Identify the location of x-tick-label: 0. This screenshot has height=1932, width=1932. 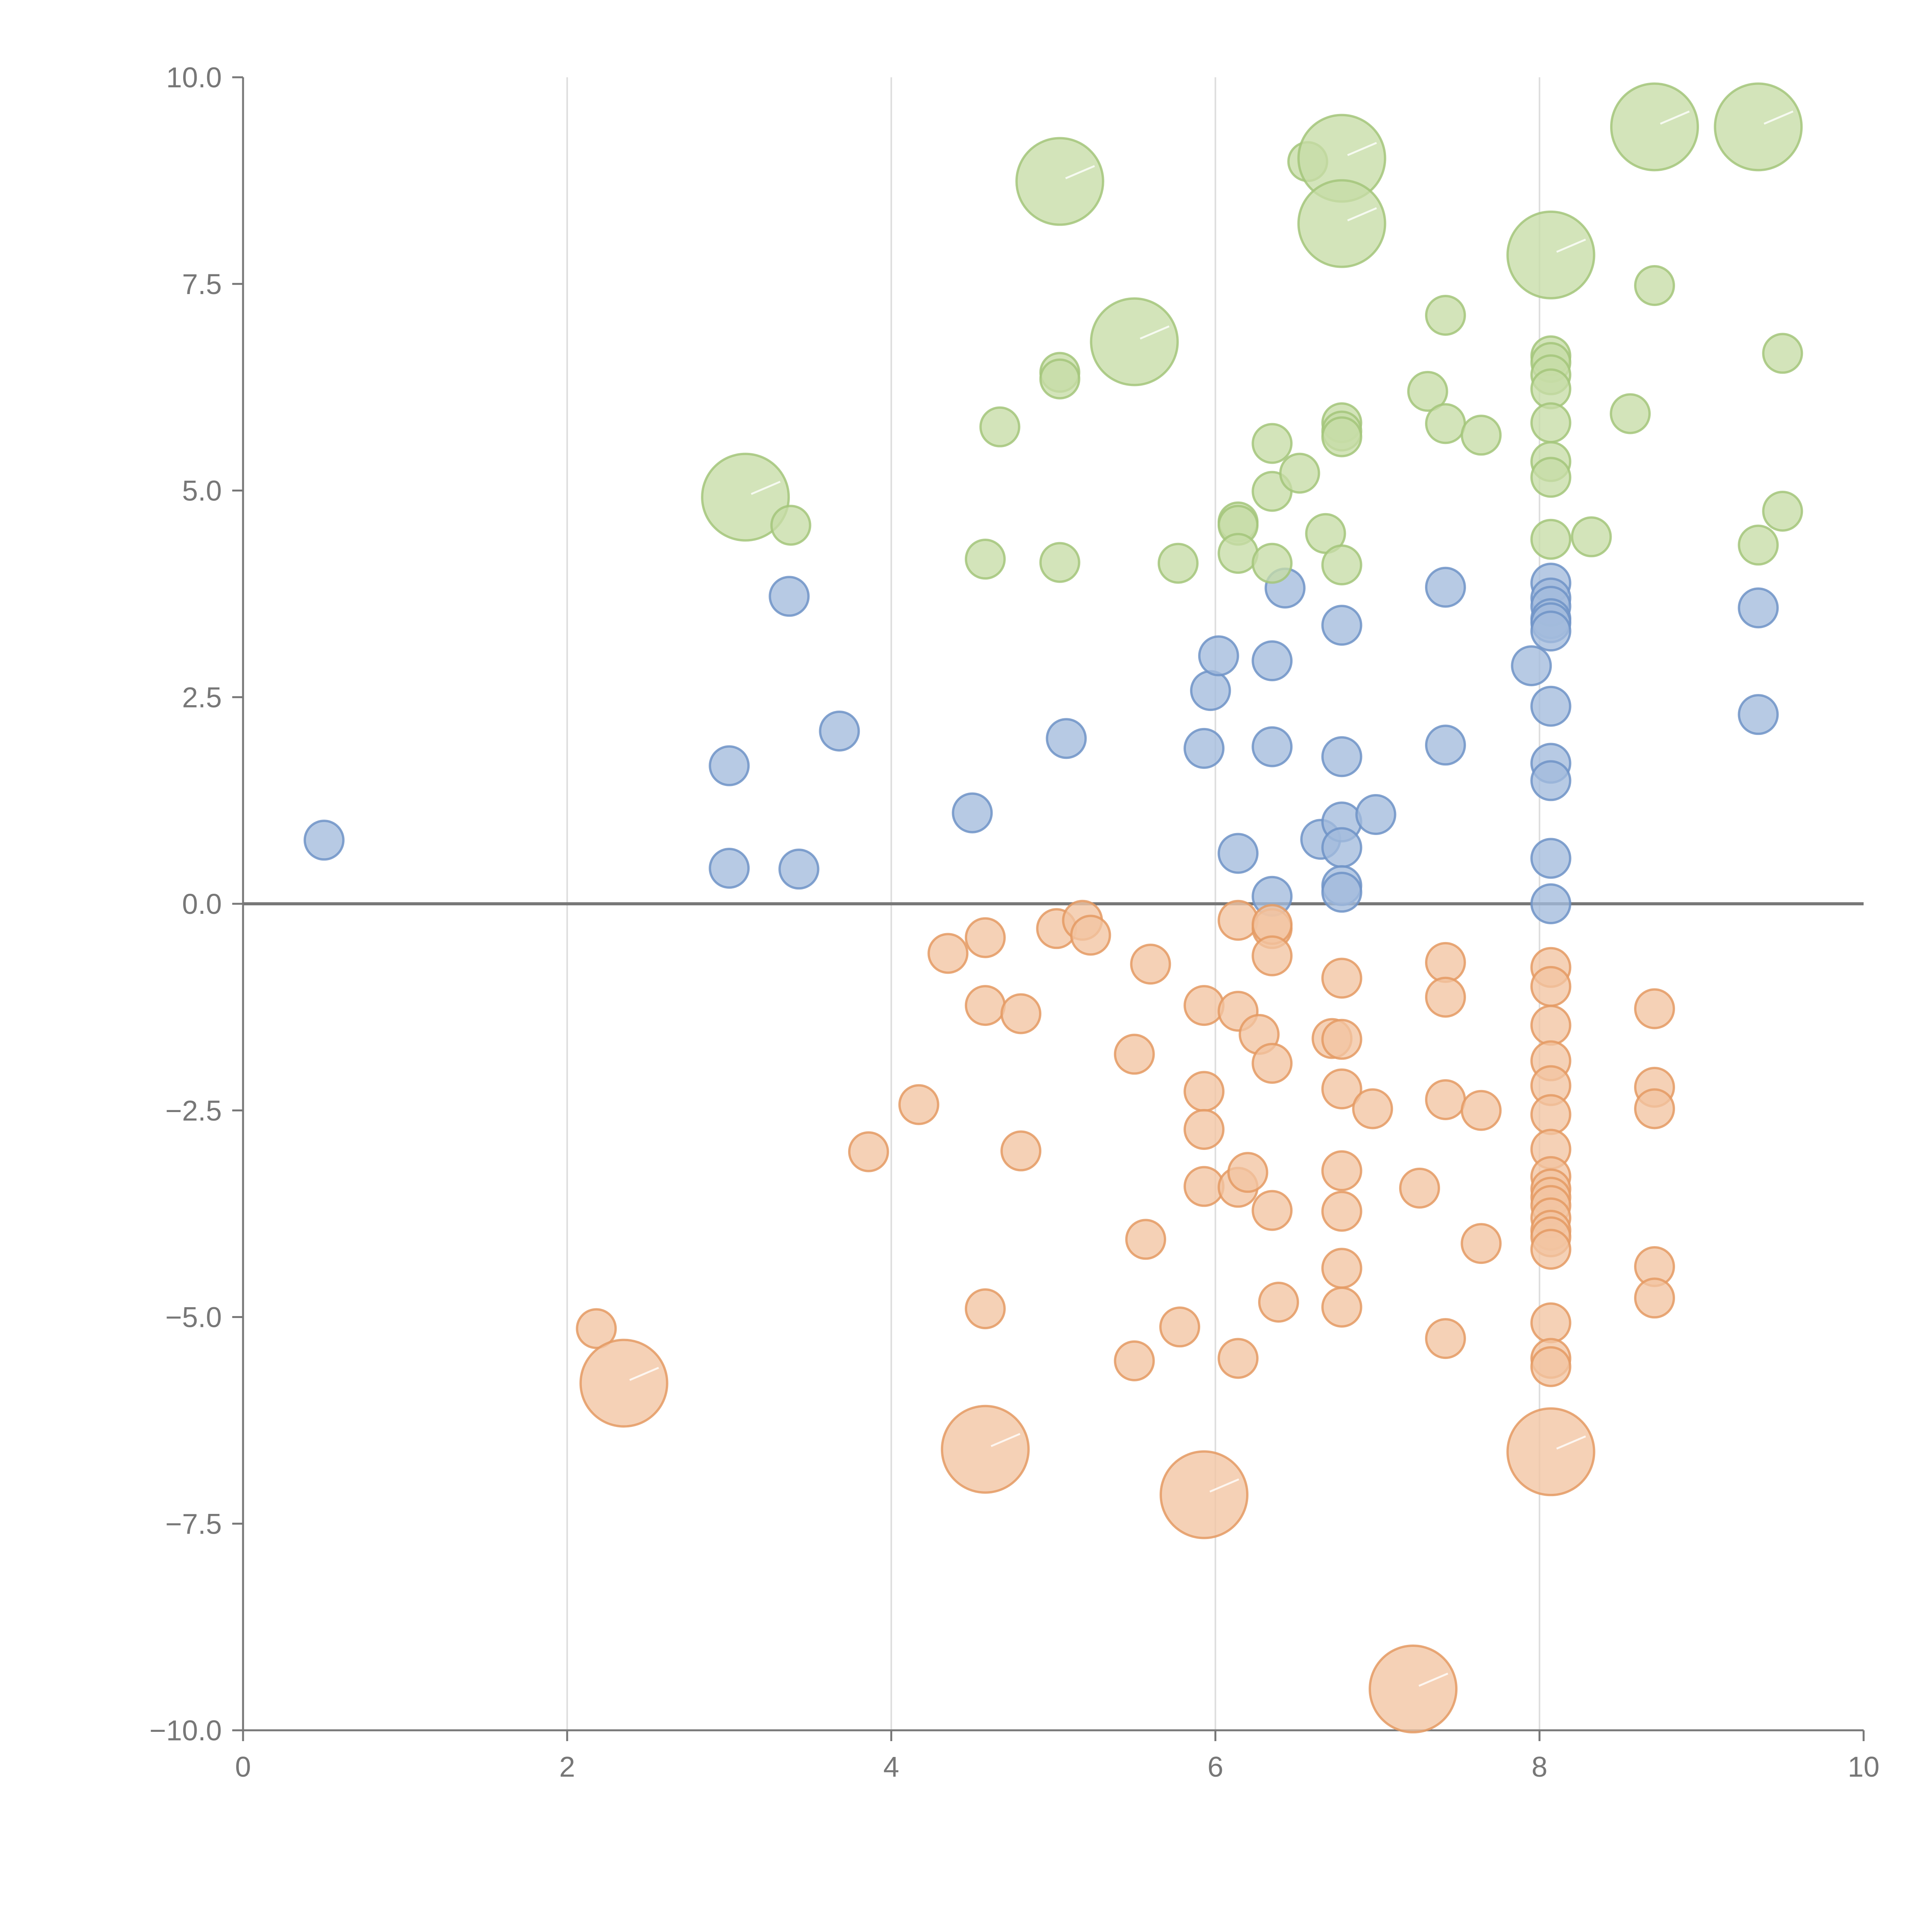
(243, 1767).